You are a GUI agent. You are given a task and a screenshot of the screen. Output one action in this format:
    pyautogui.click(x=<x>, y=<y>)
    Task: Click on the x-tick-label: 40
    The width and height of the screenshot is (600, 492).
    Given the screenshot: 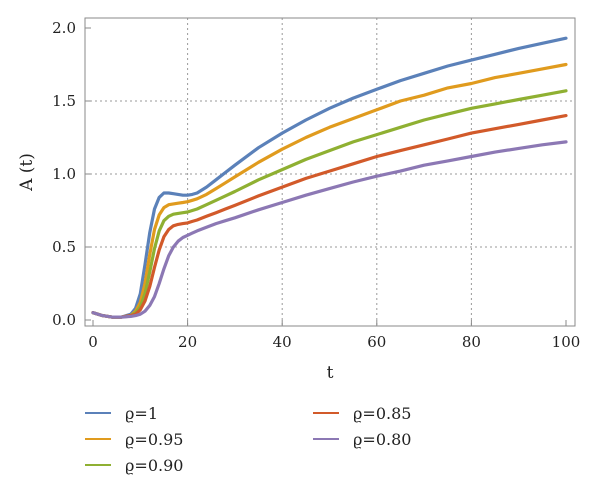 What is the action you would take?
    pyautogui.click(x=282, y=342)
    